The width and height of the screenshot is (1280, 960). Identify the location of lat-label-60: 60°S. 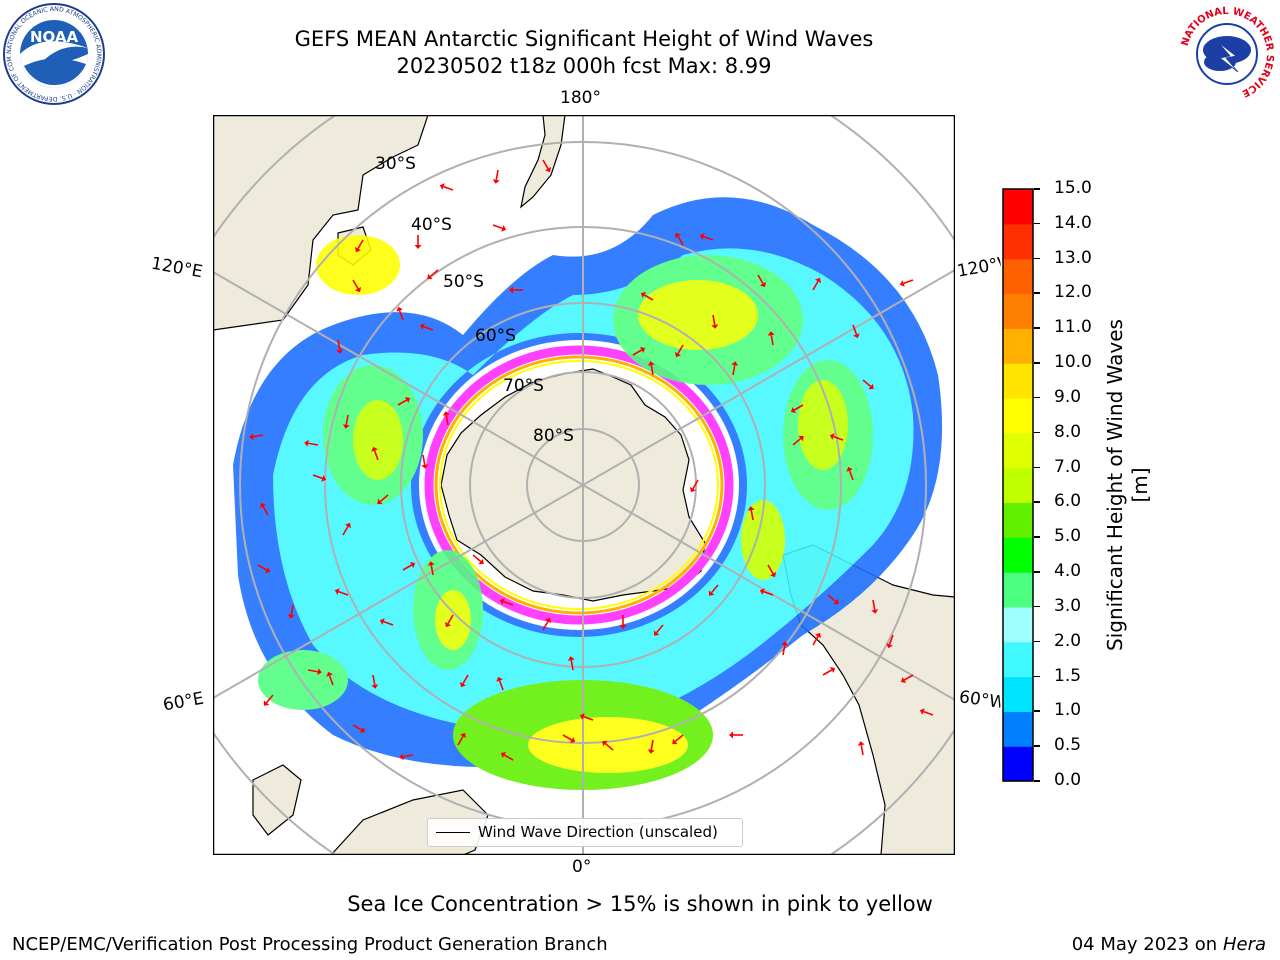
(495, 336).